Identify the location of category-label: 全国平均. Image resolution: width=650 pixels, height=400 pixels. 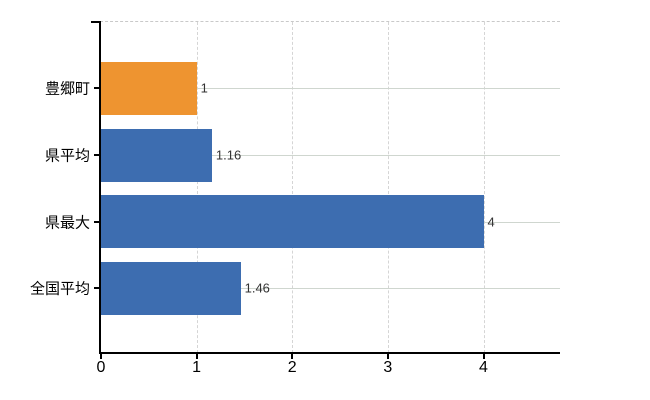
(59, 289).